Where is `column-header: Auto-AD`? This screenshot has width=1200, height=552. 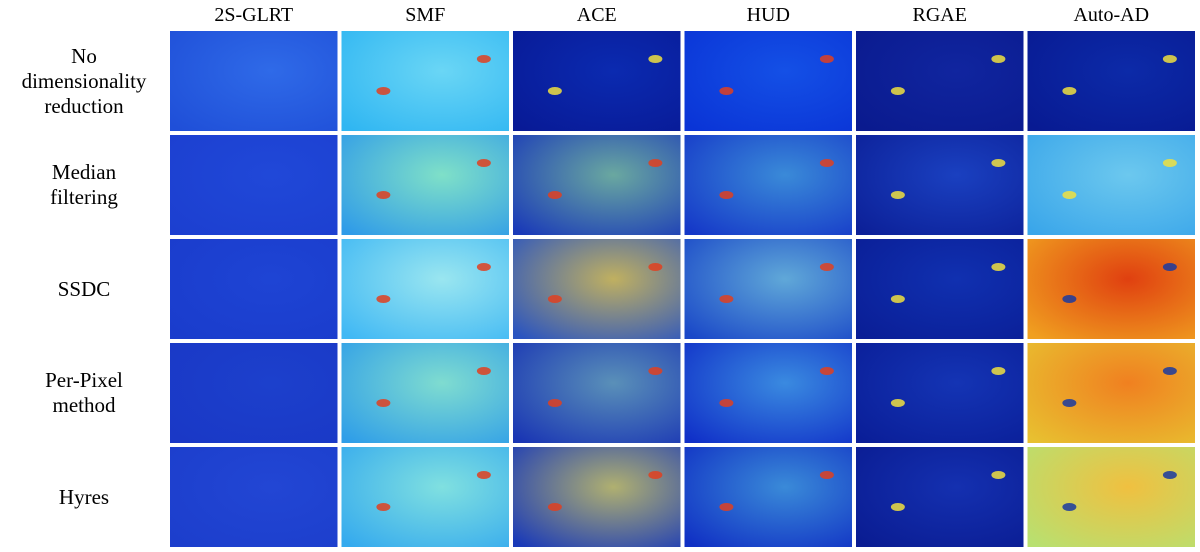
column-header: Auto-AD is located at coordinates (1111, 15).